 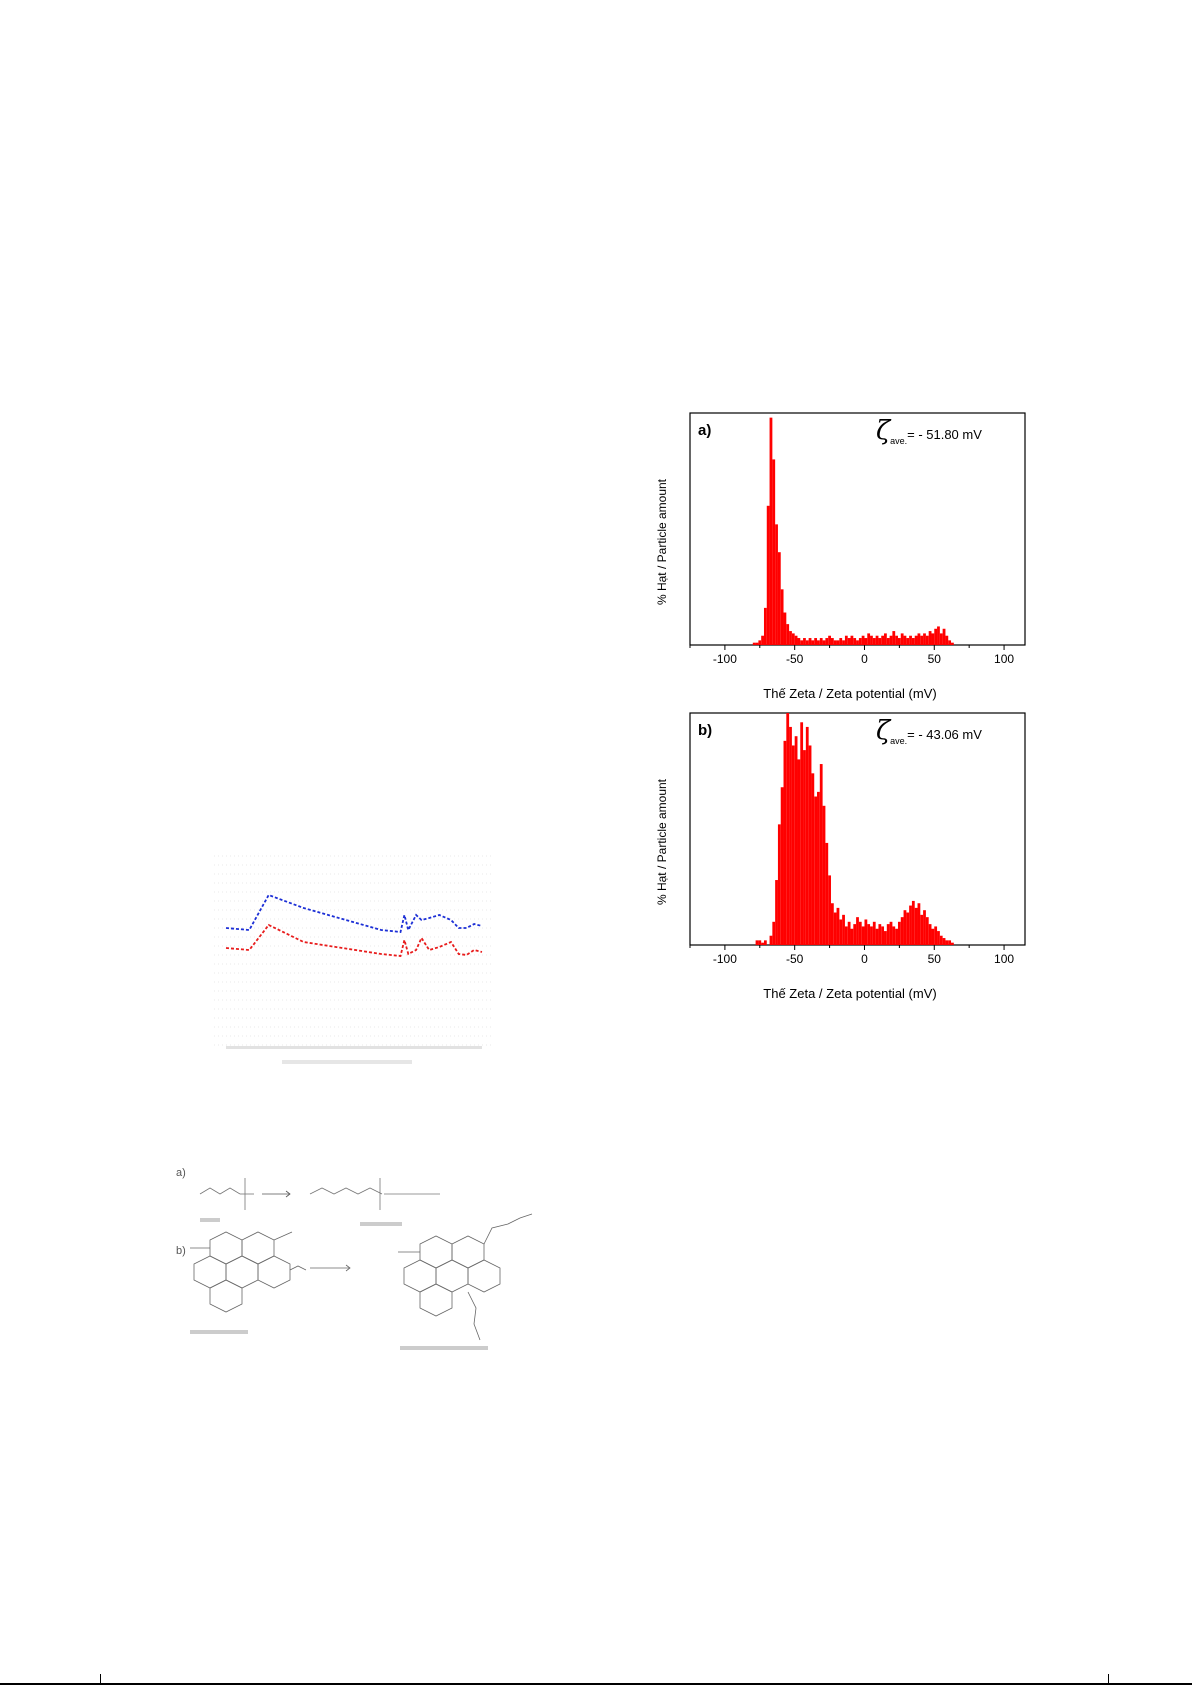 What do you see at coordinates (935, 659) in the screenshot?
I see `x-tick-label: 50` at bounding box center [935, 659].